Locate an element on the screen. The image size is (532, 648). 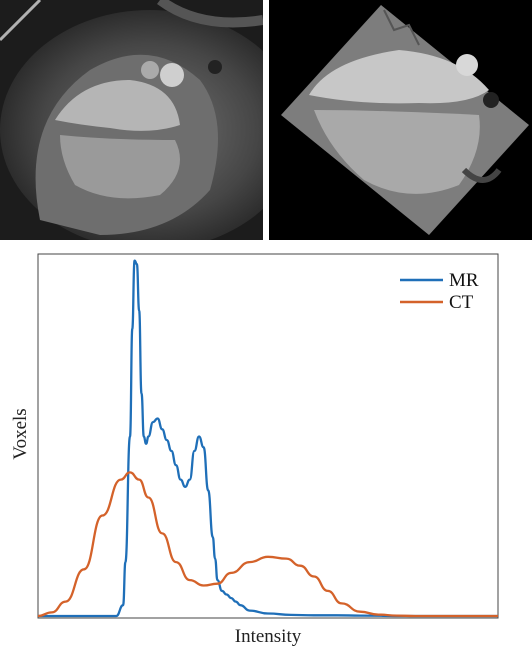
legend-label-ct: CT is located at coordinates (461, 302).